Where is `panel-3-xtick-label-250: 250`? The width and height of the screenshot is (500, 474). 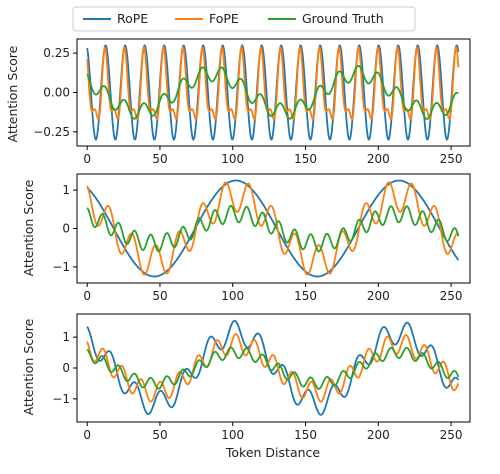
panel-3-xtick-label-250: 250 is located at coordinates (451, 435).